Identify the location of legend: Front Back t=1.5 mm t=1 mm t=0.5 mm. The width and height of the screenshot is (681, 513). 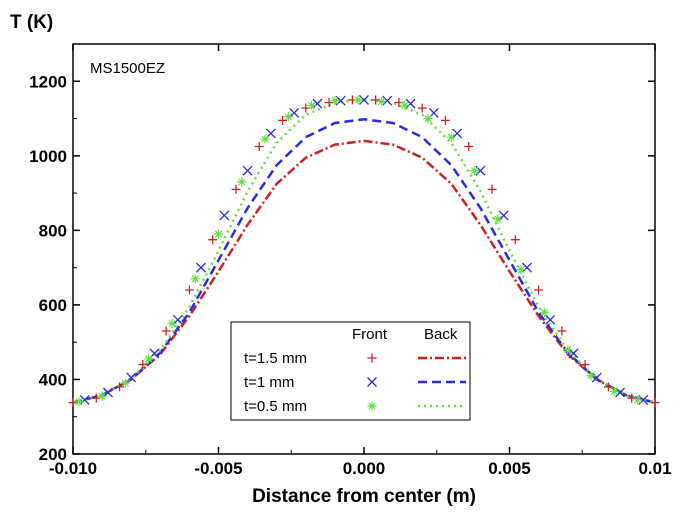
(350, 371).